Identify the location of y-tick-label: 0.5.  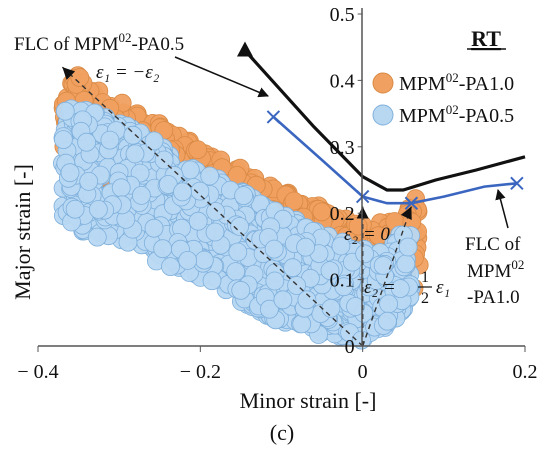
(342, 15).